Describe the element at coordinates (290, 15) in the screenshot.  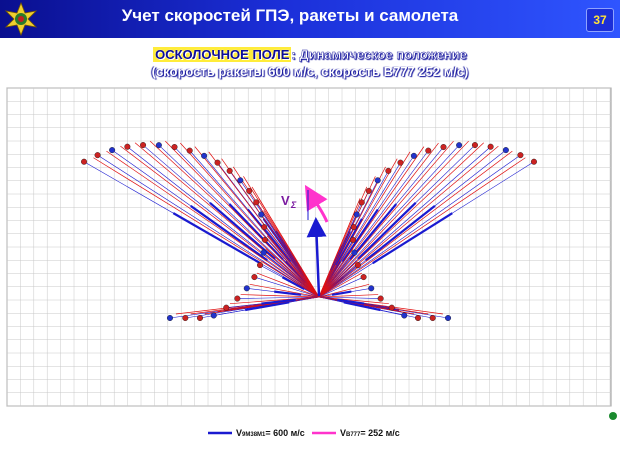
I see `slide-title: Учет скоростей ГПЭ, ракеты и самолета` at that location.